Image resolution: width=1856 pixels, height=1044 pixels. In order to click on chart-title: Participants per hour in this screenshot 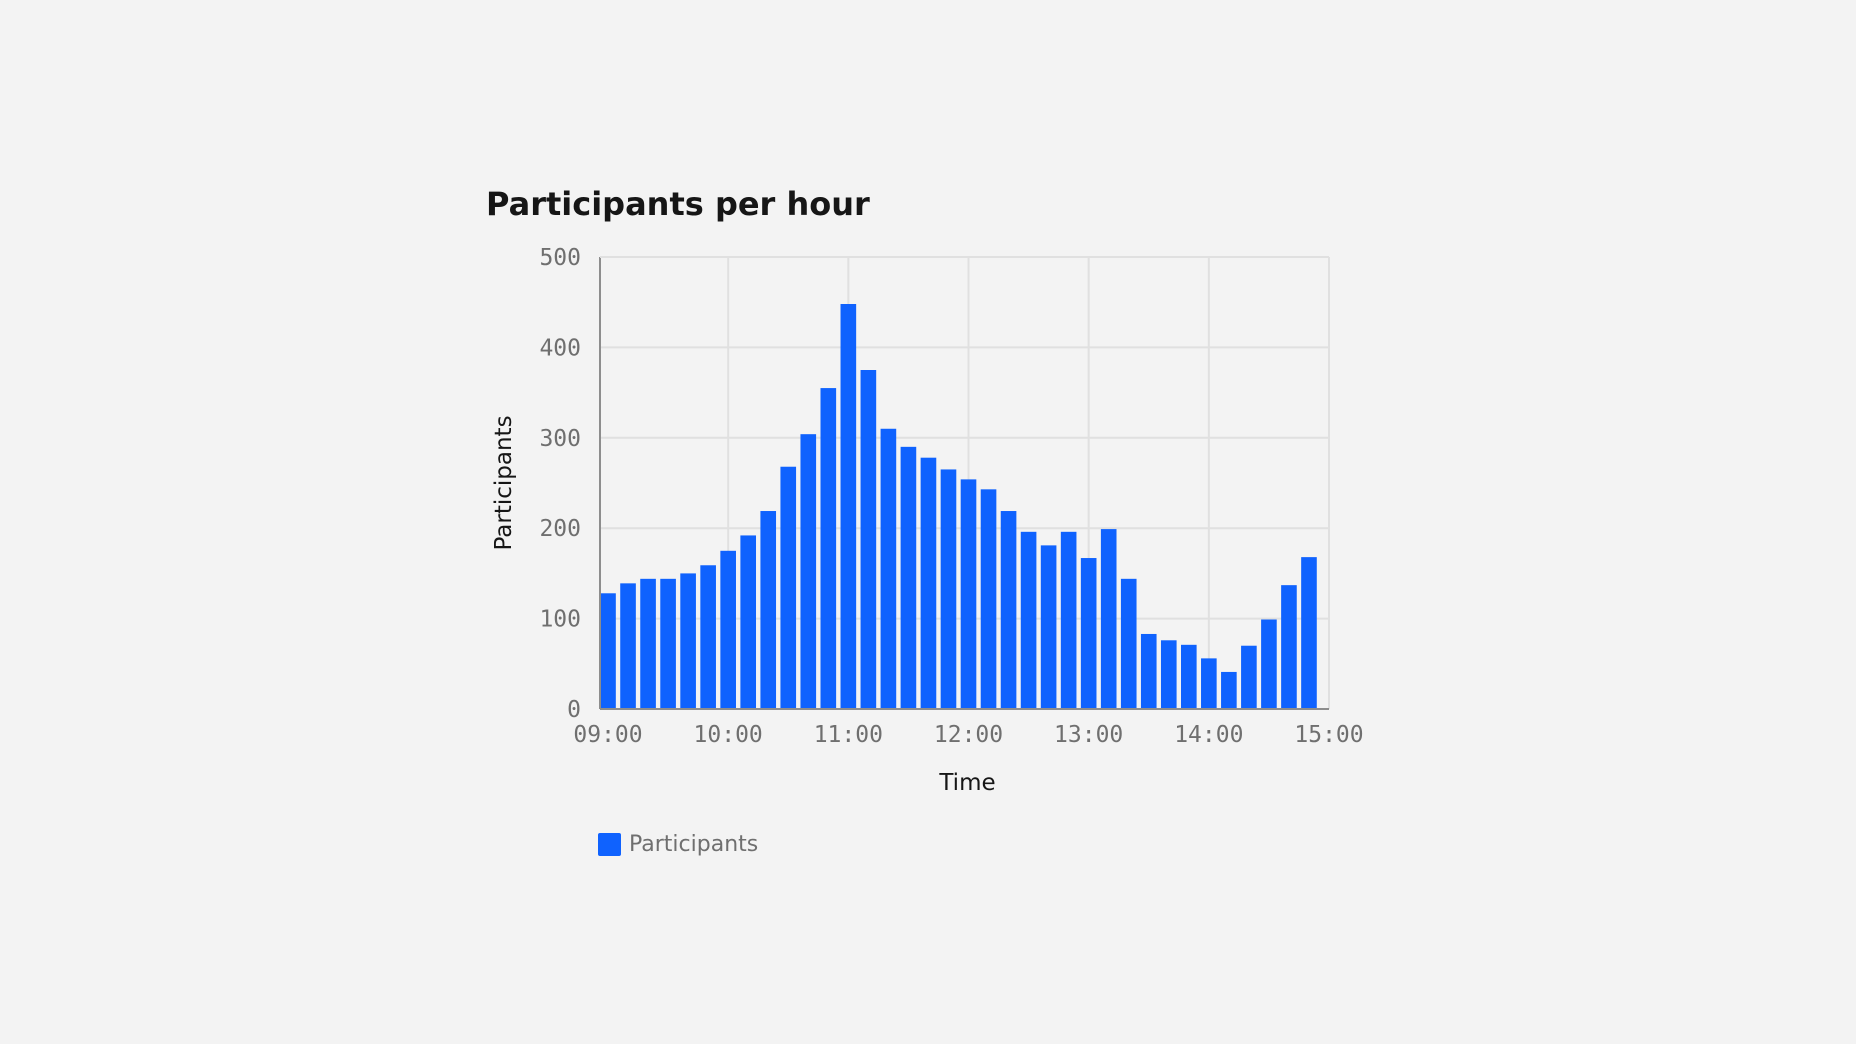, I will do `click(678, 204)`.